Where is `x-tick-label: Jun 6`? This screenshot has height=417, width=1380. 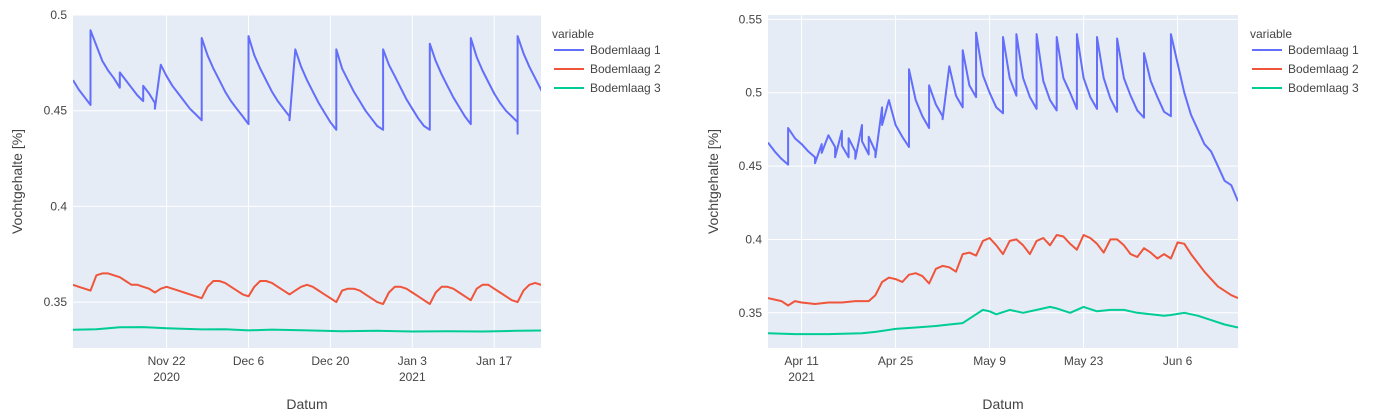 x-tick-label: Jun 6 is located at coordinates (1178, 361).